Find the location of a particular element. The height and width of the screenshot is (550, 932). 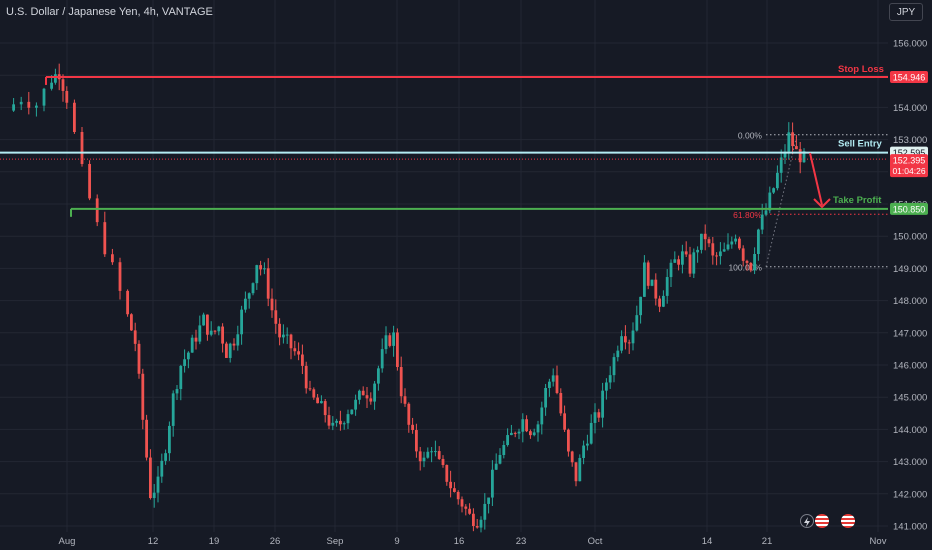

arrow-shaft is located at coordinates (816, 179).